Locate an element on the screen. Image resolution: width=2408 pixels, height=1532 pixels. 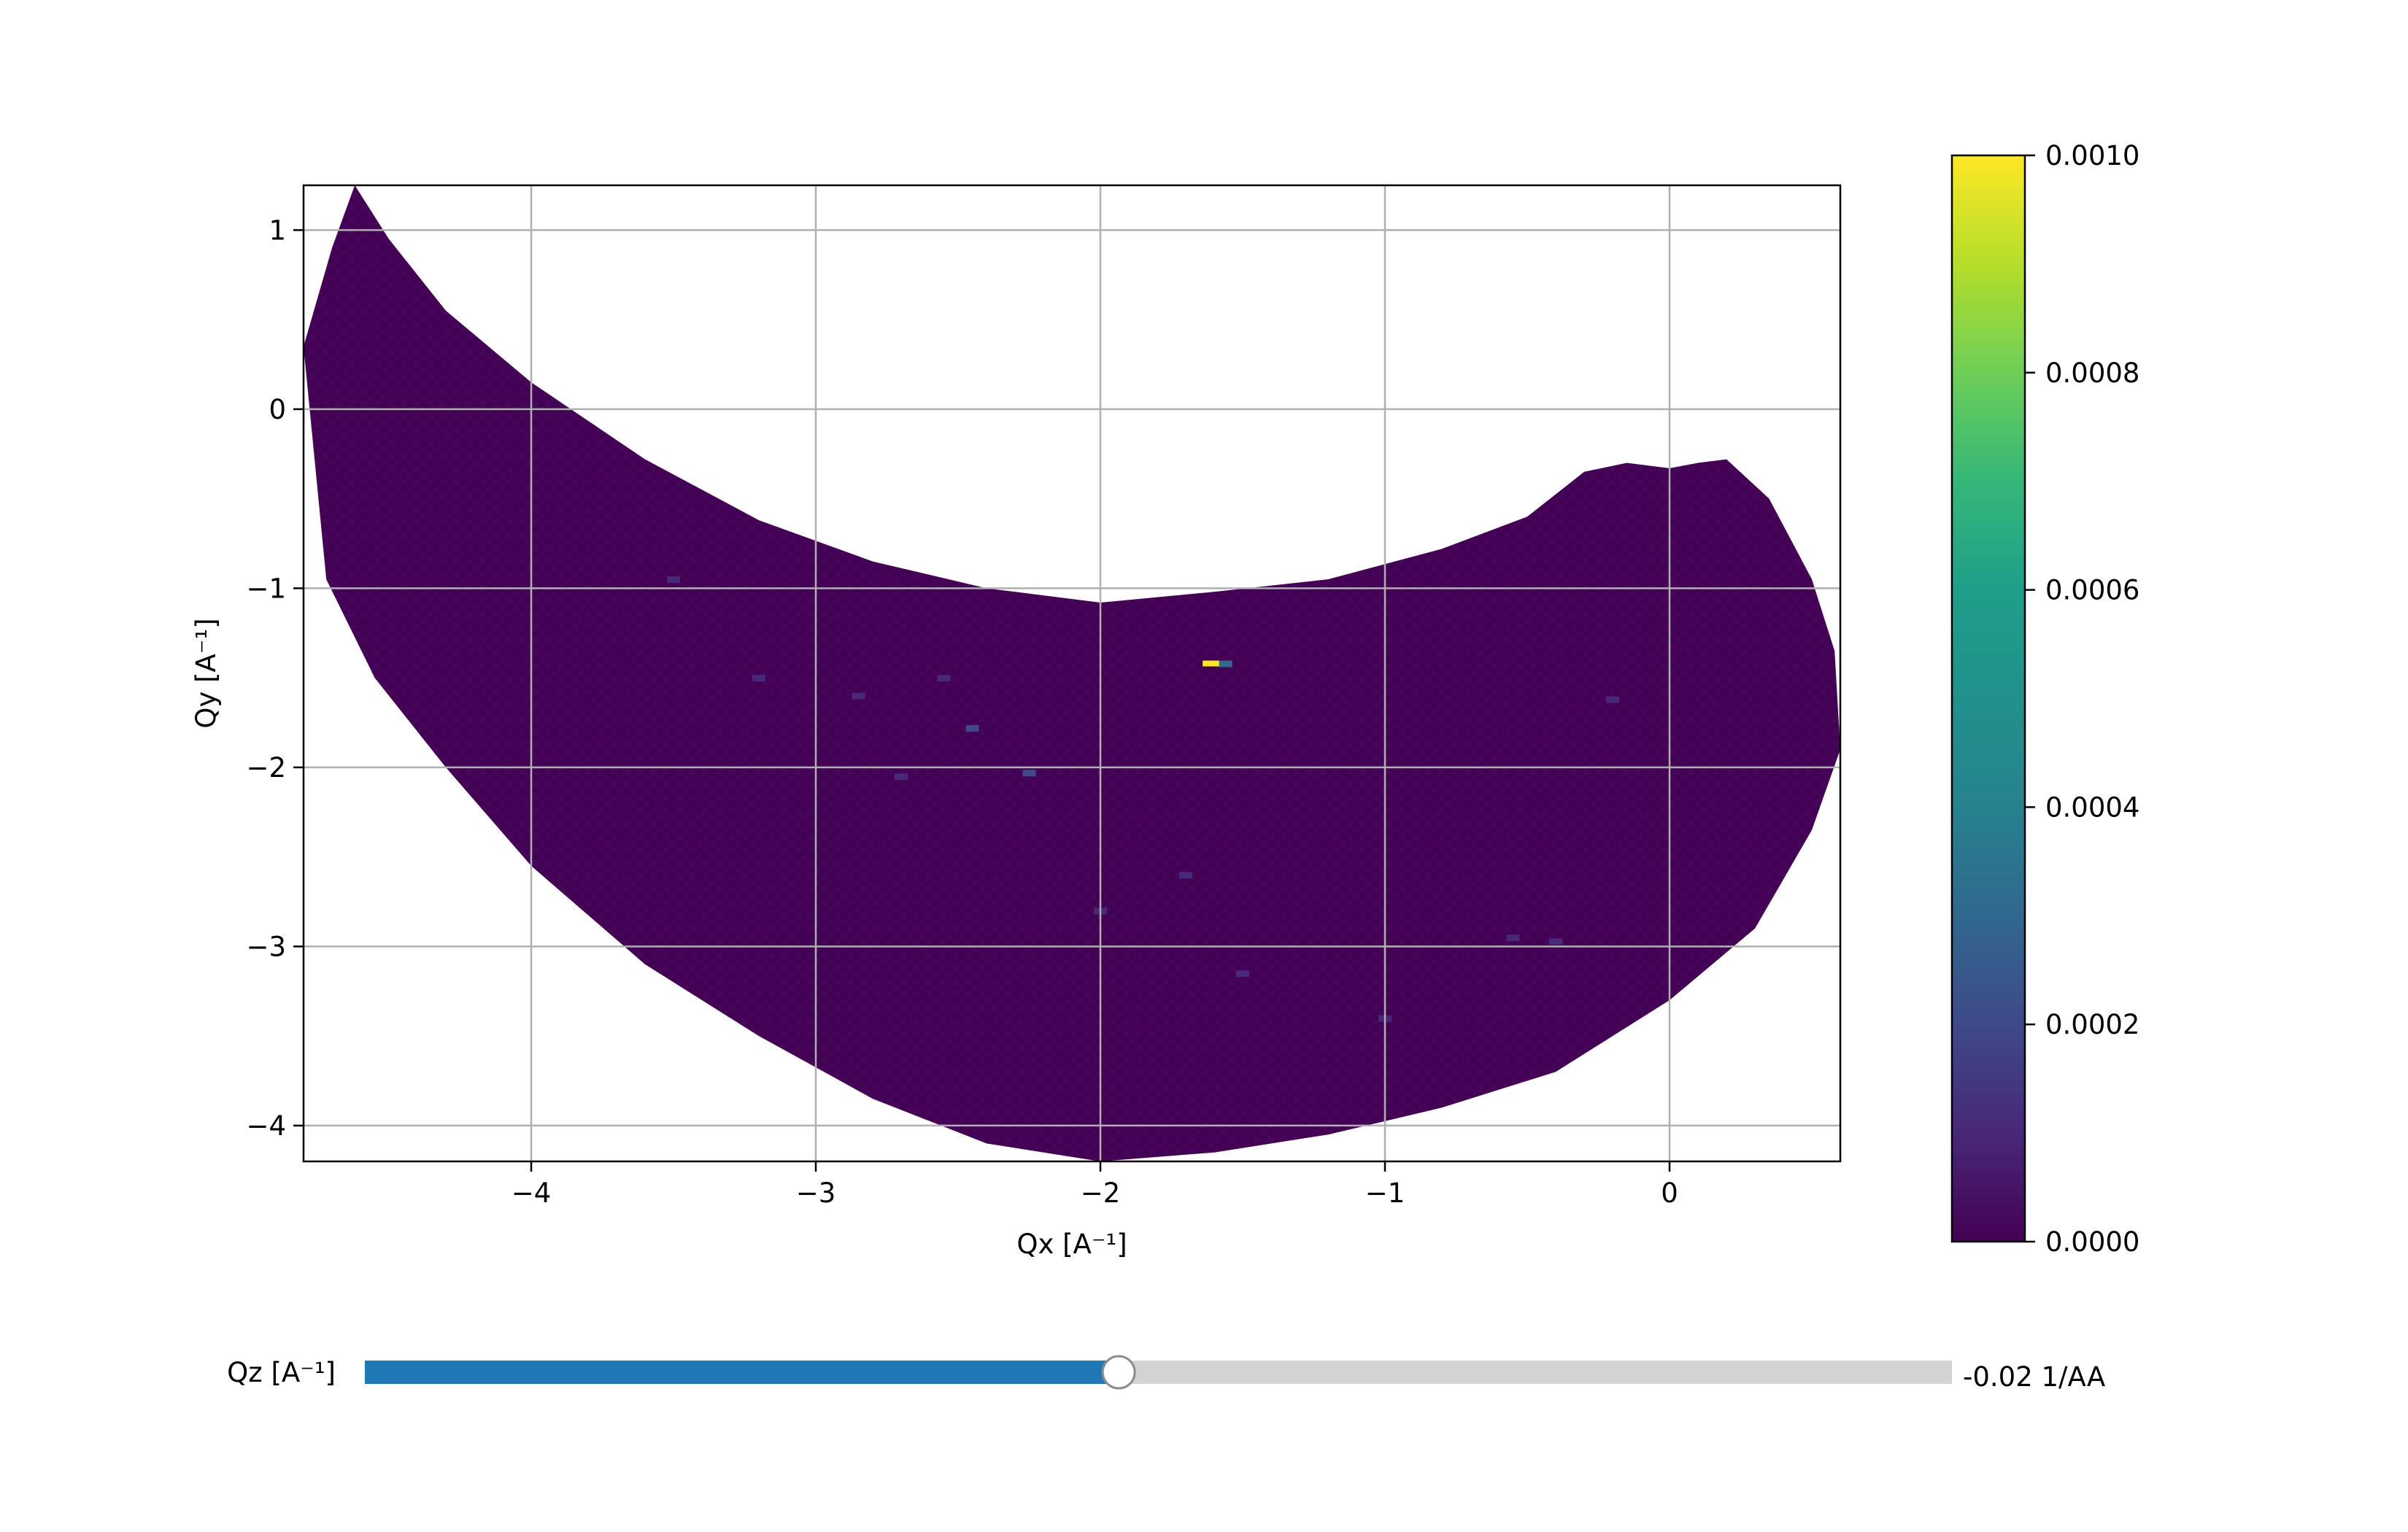
y-axis-label: Qy [A⁻¹] is located at coordinates (206, 673).